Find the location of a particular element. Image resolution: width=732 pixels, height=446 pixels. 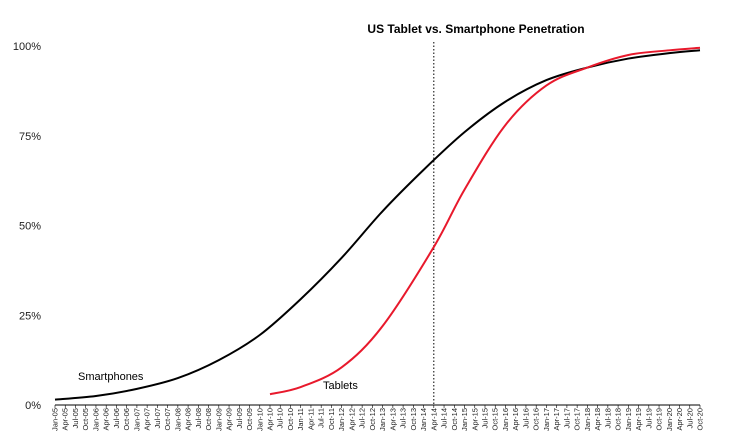

chart-title: US Tablet vs. Smartphone Penetration is located at coordinates (475, 29).